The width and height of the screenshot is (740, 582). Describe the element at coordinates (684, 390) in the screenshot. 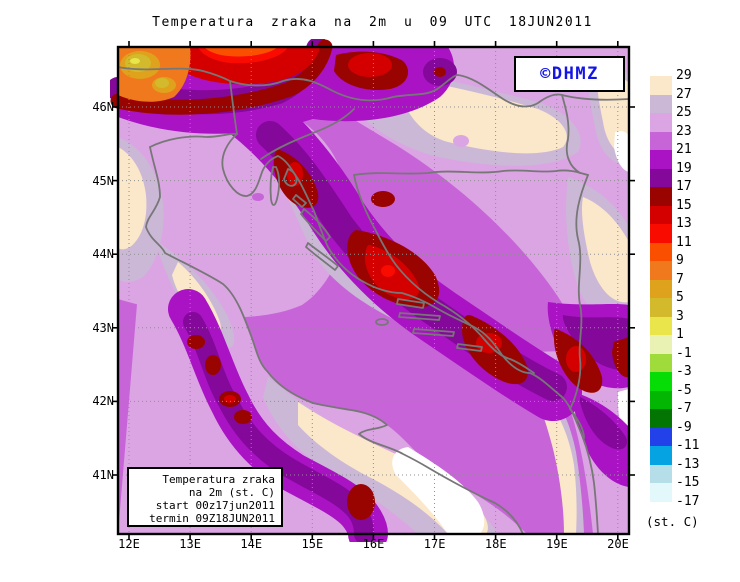

I see `colorbar-level--5: -5` at that location.